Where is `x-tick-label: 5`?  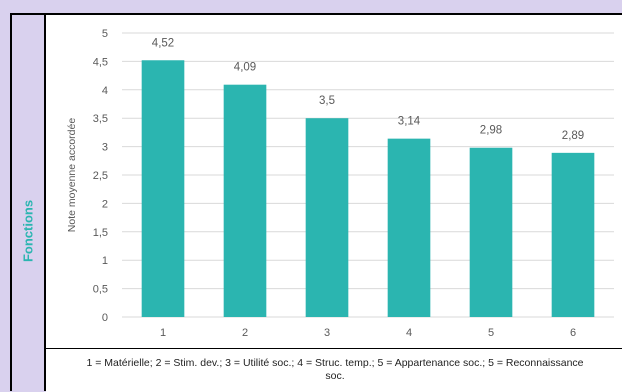
x-tick-label: 5 is located at coordinates (491, 333).